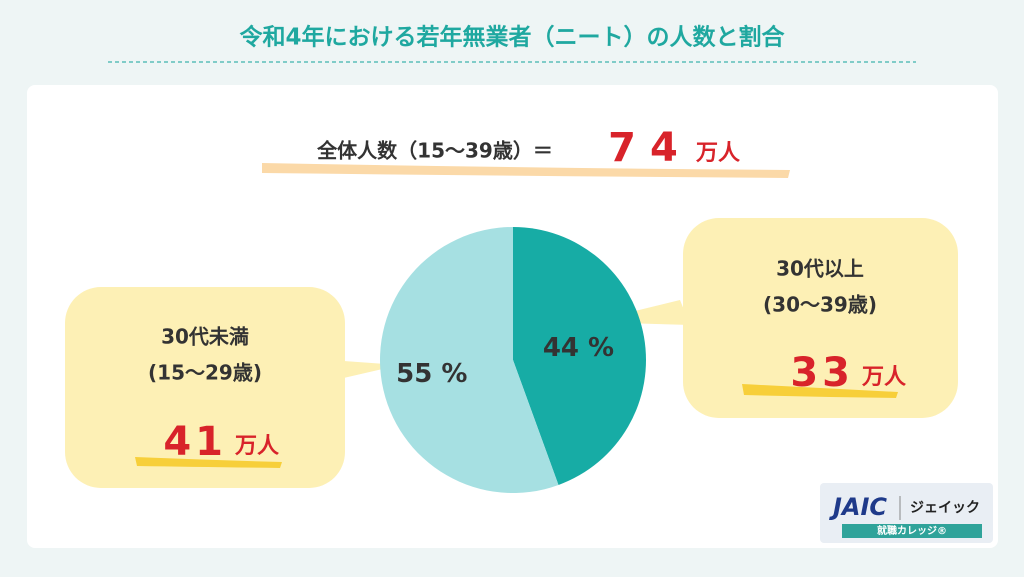 The image size is (1024, 577). I want to click on logo-brand: JAIC, so click(858, 507).